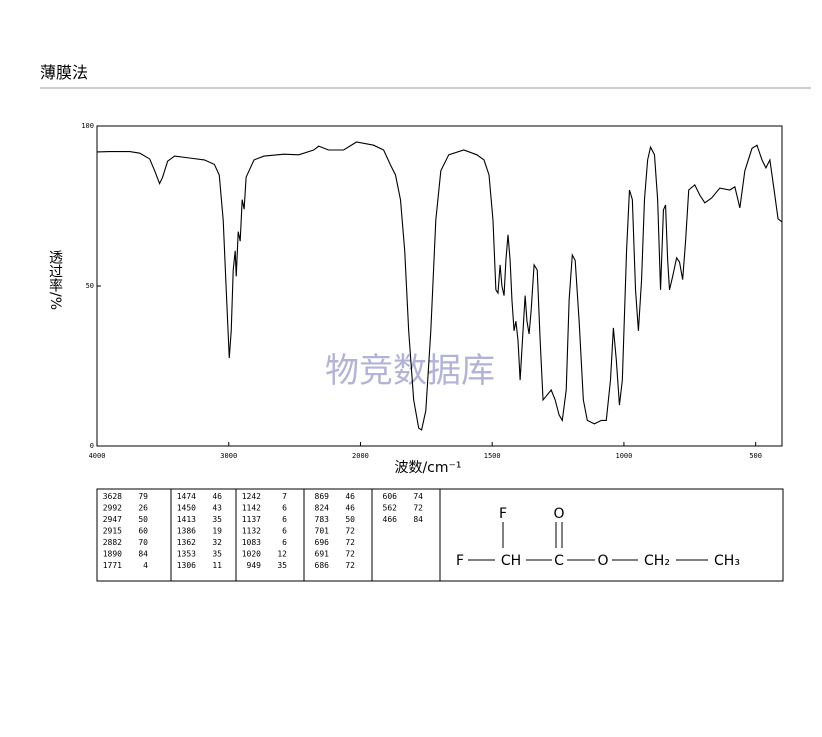 Image resolution: width=822 pixels, height=737 pixels. What do you see at coordinates (254, 565) in the screenshot?
I see `peak-wavenumber: 949` at bounding box center [254, 565].